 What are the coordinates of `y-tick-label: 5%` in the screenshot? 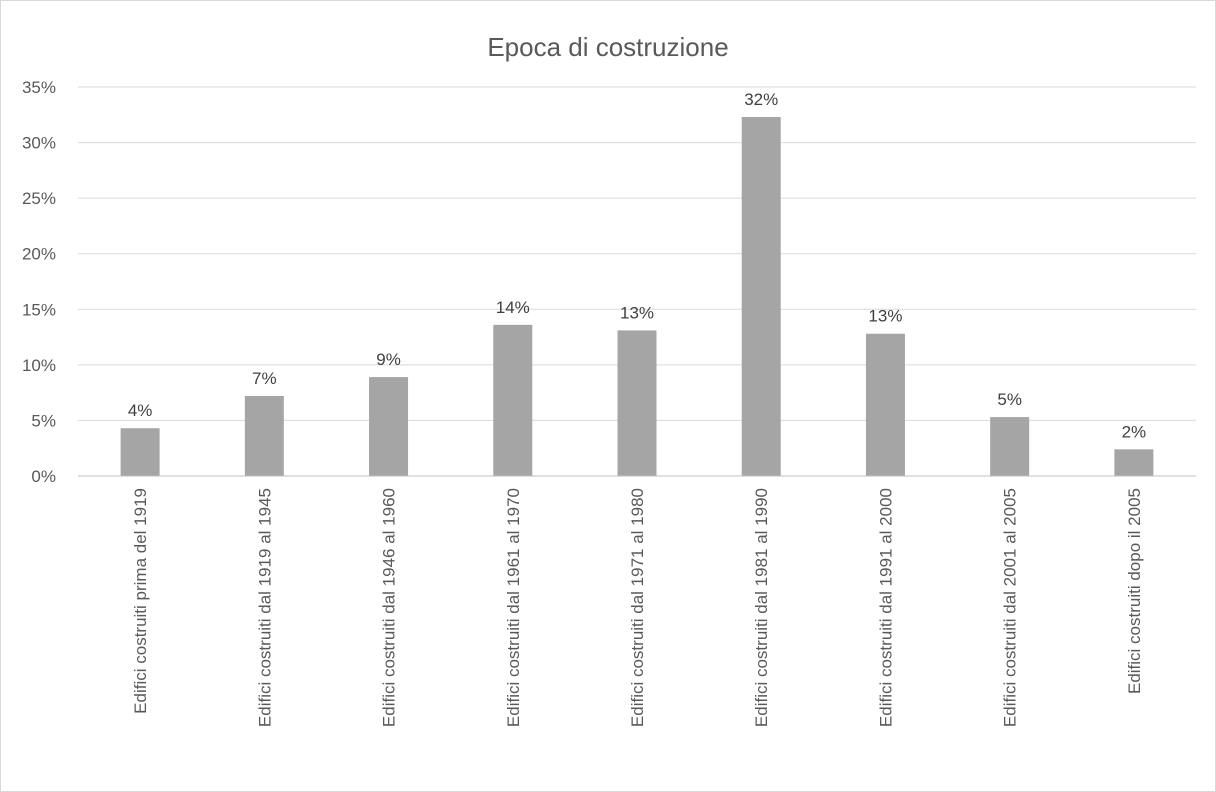 It's located at (43, 420).